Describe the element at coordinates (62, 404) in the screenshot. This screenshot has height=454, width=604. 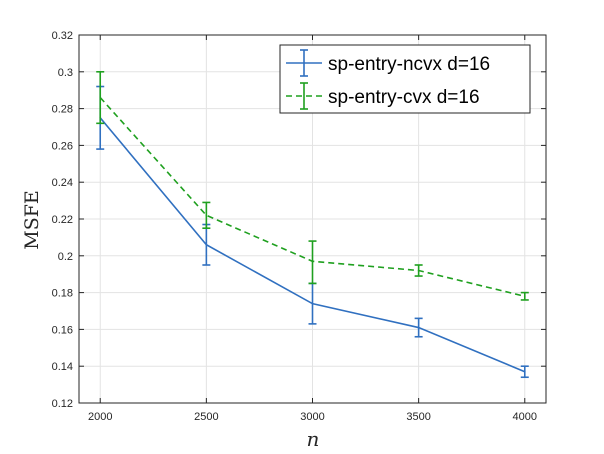
I see `y-tick-label: 0.12` at that location.